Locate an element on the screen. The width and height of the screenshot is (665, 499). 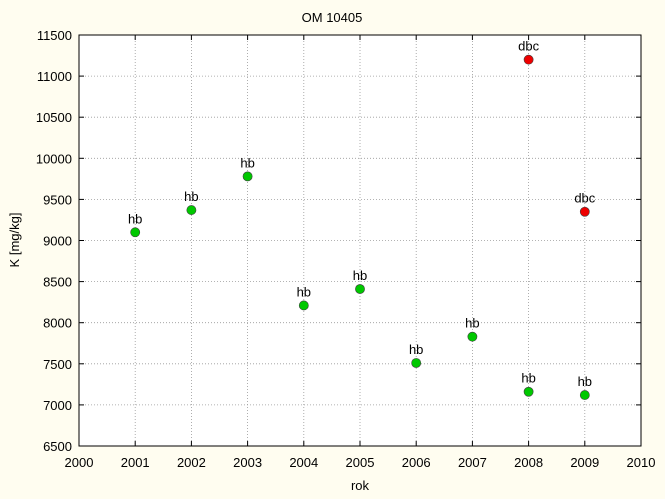
y-tick-label: 7500 is located at coordinates (57, 364).